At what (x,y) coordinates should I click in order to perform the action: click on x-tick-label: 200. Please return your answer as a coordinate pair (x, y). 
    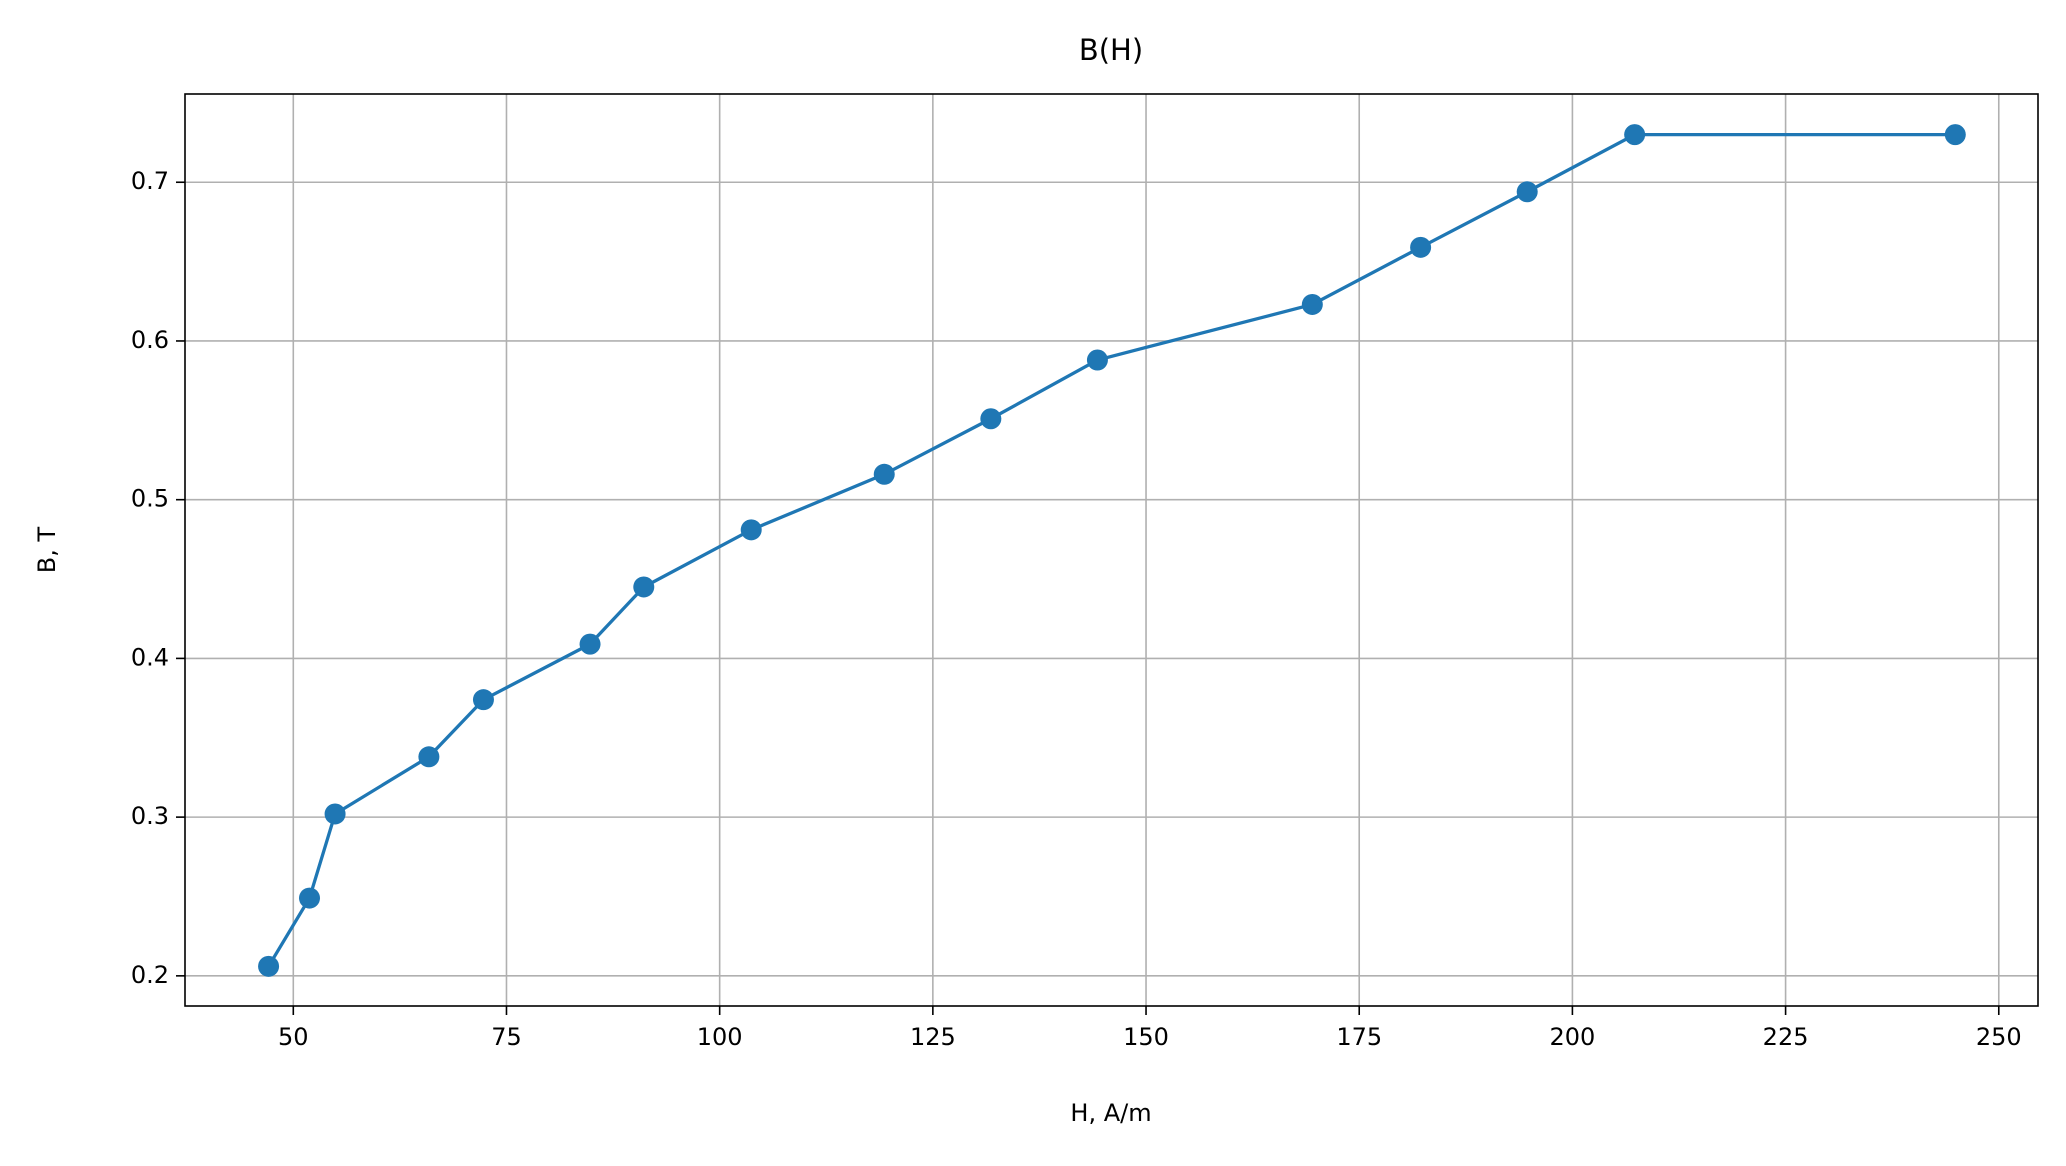
    Looking at the image, I should click on (1572, 1037).